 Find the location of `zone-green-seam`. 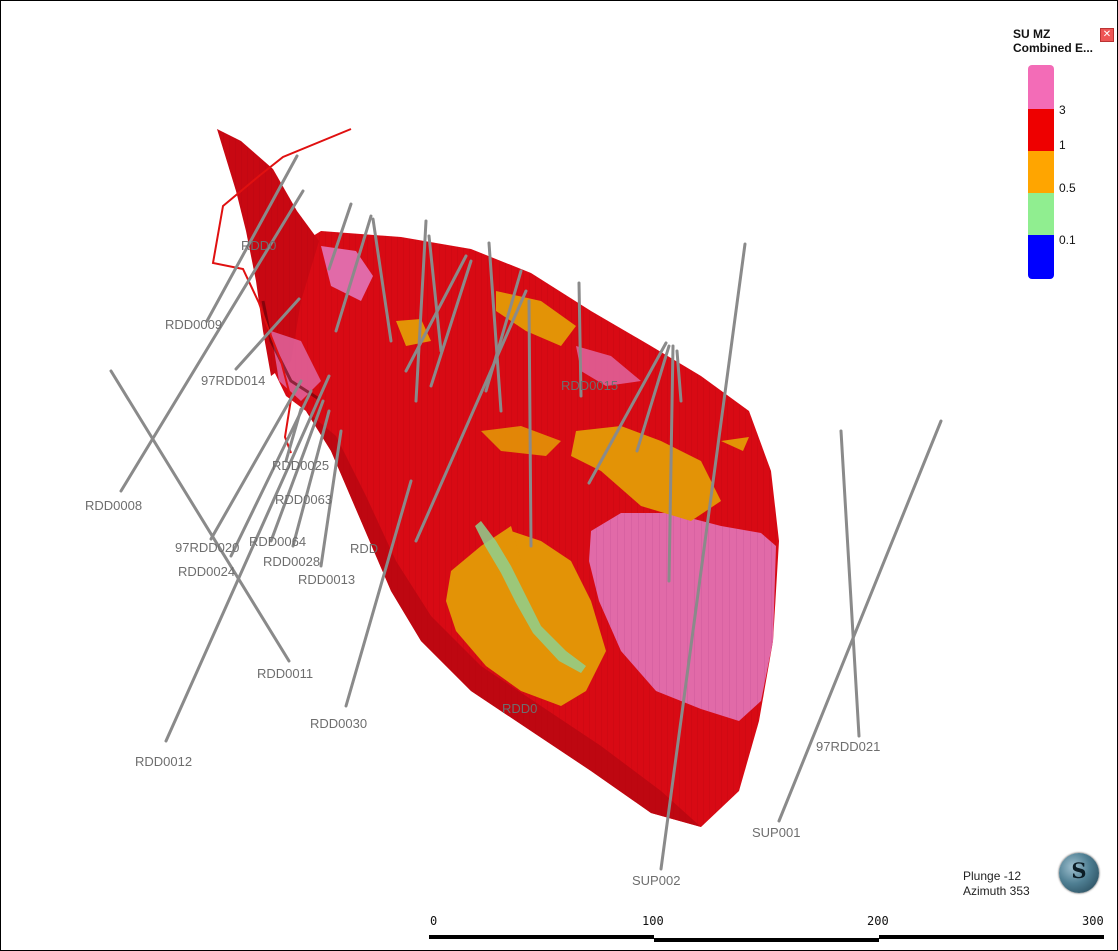

zone-green-seam is located at coordinates (530, 597).